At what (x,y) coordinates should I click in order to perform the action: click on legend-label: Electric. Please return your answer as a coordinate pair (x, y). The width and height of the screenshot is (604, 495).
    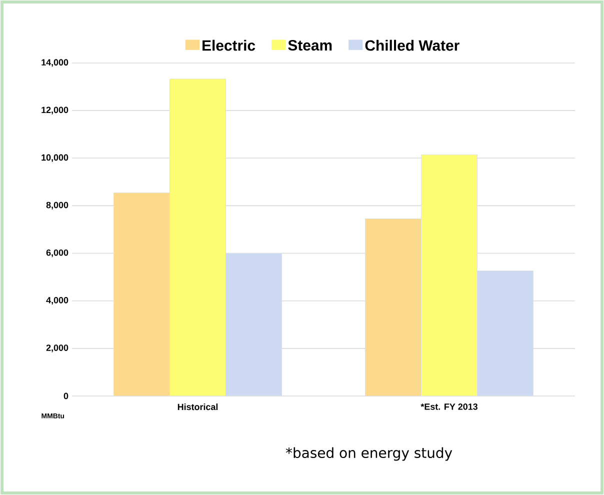
    Looking at the image, I should click on (229, 45).